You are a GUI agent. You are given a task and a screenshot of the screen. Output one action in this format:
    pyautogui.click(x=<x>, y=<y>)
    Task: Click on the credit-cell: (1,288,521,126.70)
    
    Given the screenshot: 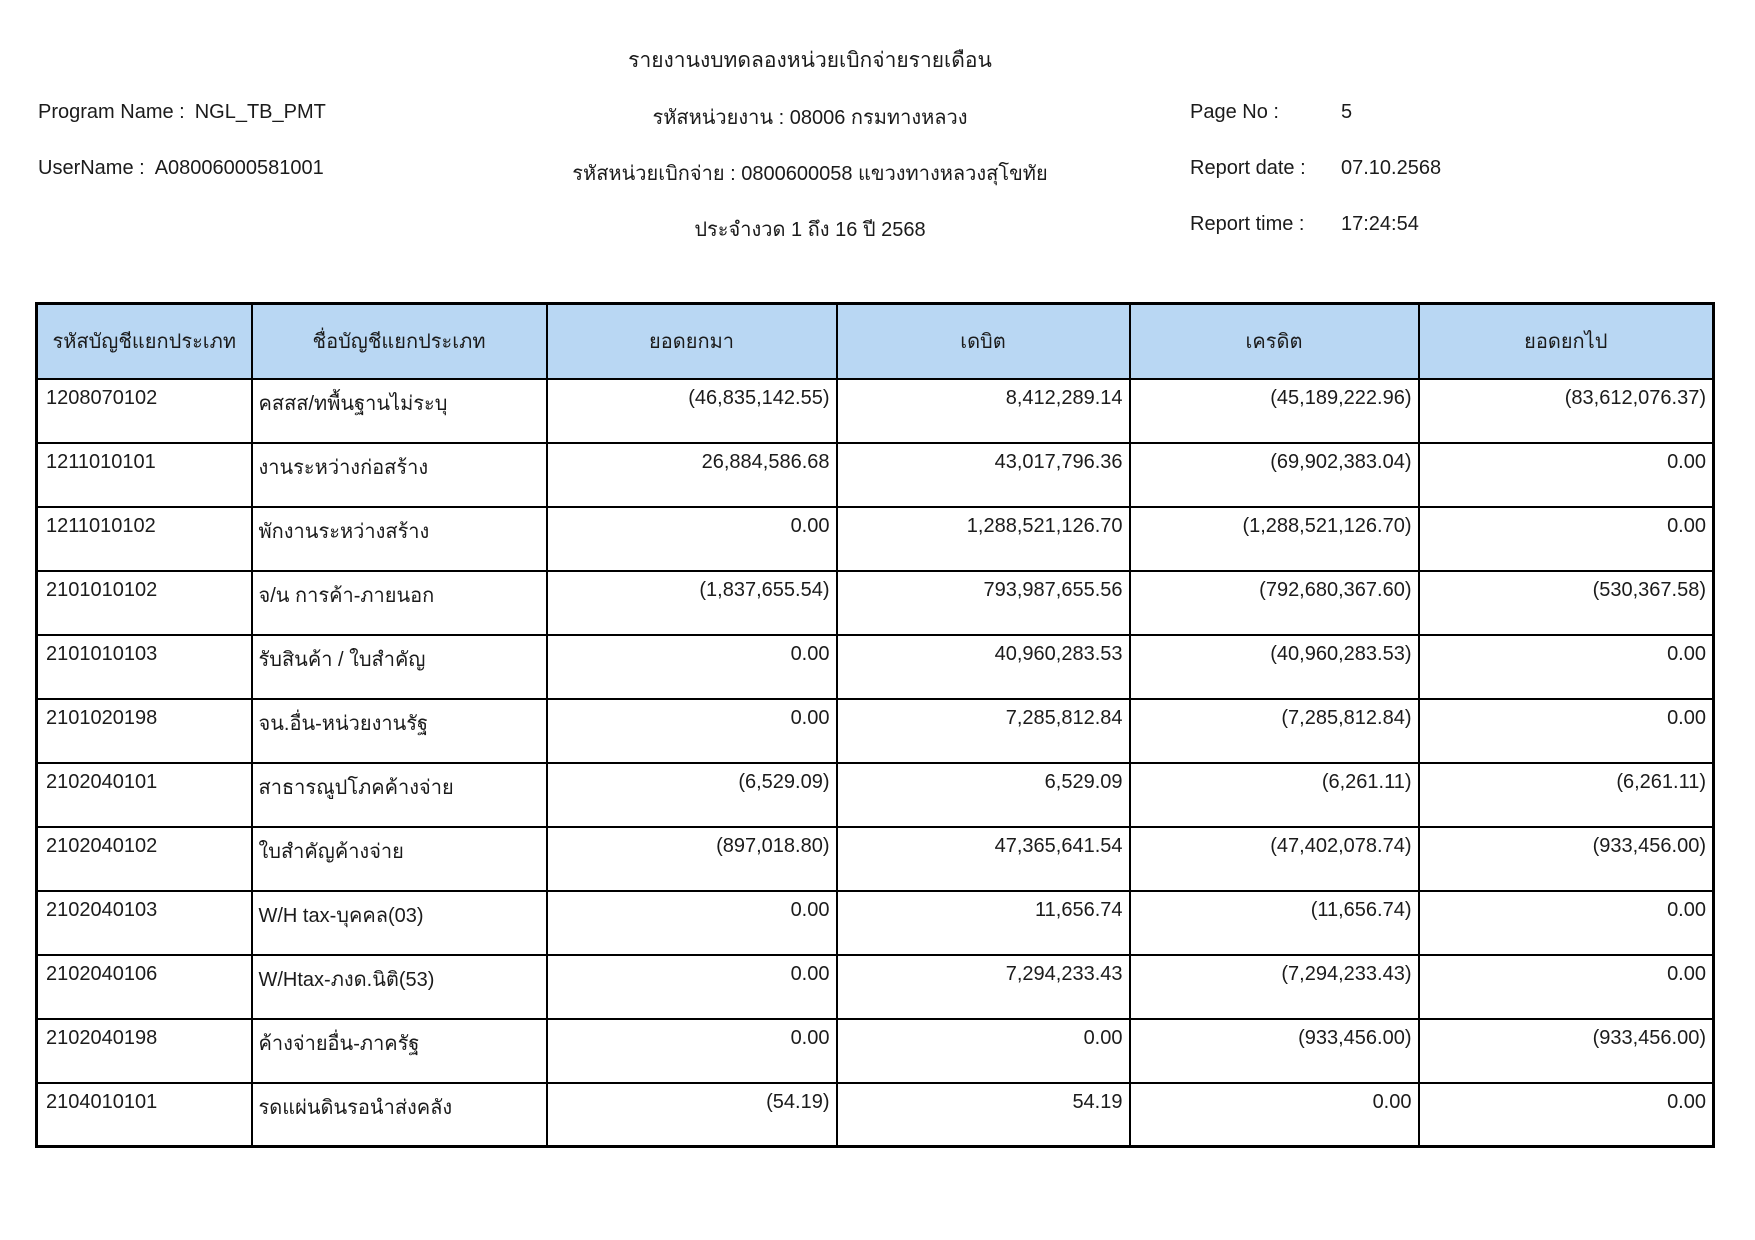 What is the action you would take?
    pyautogui.click(x=1274, y=538)
    